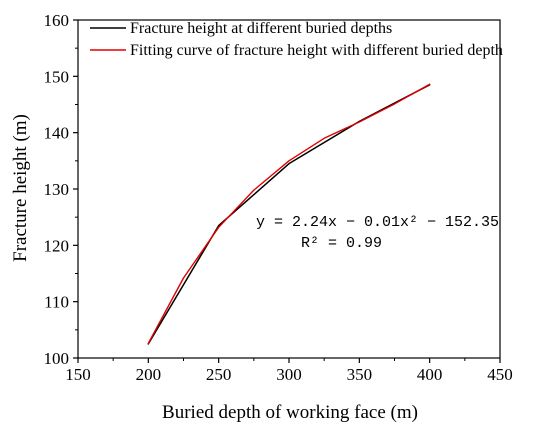 Image resolution: width=550 pixels, height=427 pixels. I want to click on y-tick-label: 120, so click(57, 245).